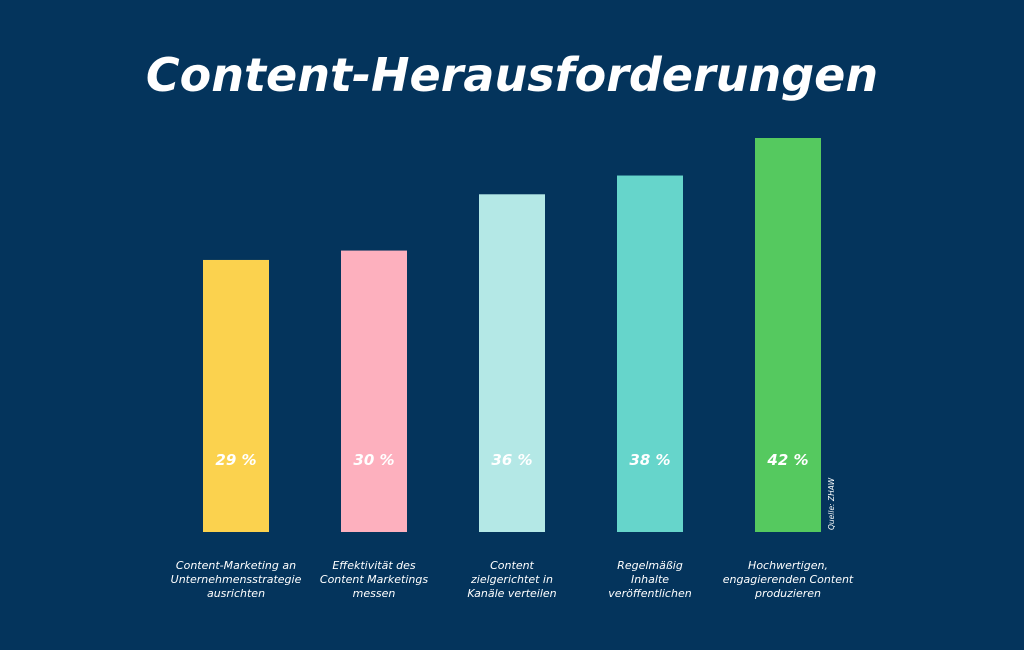 Image resolution: width=1024 pixels, height=650 pixels. What do you see at coordinates (649, 460) in the screenshot?
I see `value-label-4: 38 %` at bounding box center [649, 460].